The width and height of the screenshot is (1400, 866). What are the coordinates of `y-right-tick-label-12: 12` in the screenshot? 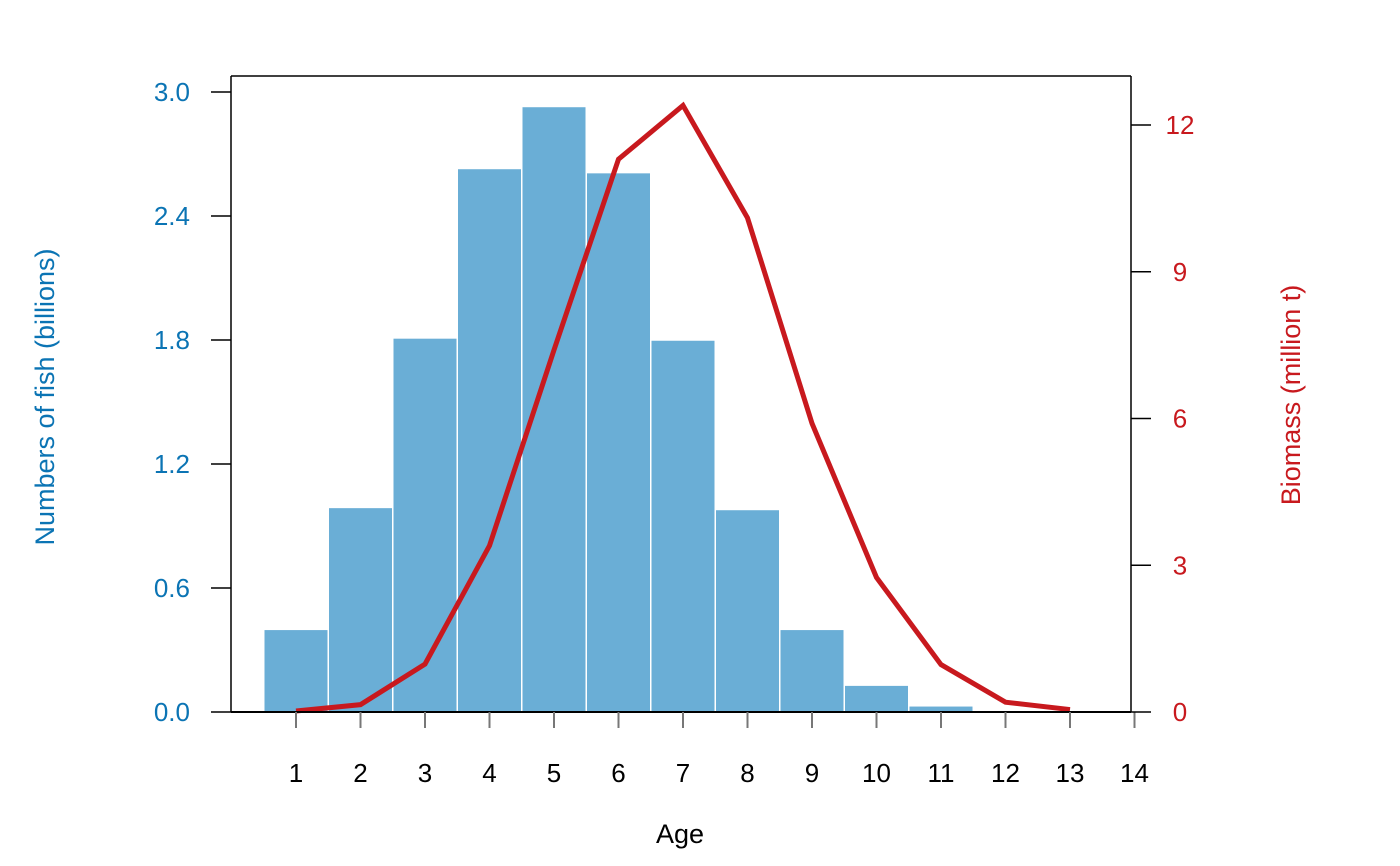 It's located at (1180, 125).